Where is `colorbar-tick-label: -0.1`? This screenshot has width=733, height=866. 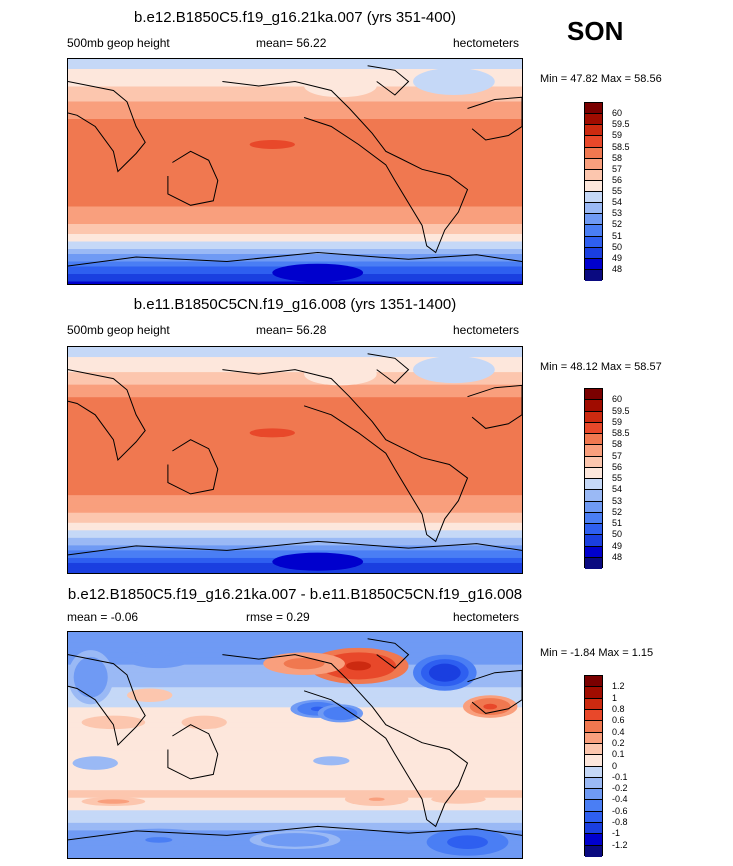
colorbar-tick-label: -0.1 is located at coordinates (620, 776).